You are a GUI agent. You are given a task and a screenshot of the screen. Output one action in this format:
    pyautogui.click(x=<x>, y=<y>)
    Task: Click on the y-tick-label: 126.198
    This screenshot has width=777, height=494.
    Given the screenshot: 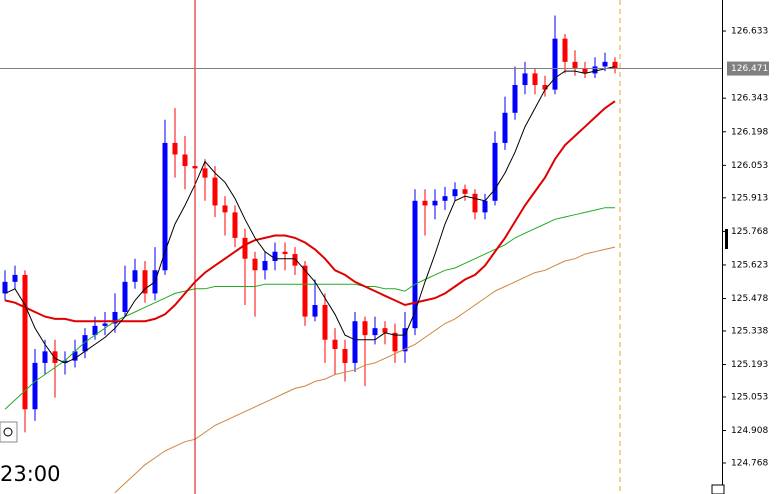 What is the action you would take?
    pyautogui.click(x=749, y=132)
    